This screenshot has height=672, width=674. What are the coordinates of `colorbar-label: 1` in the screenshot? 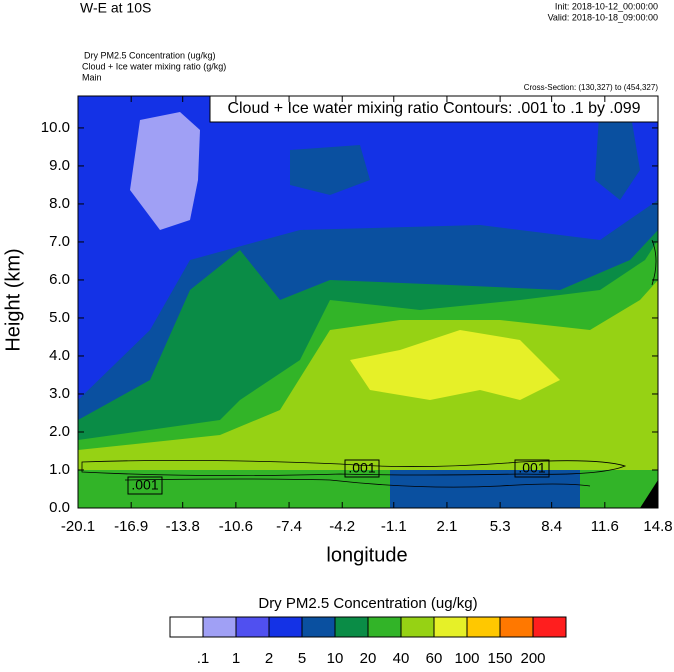 It's located at (236, 658).